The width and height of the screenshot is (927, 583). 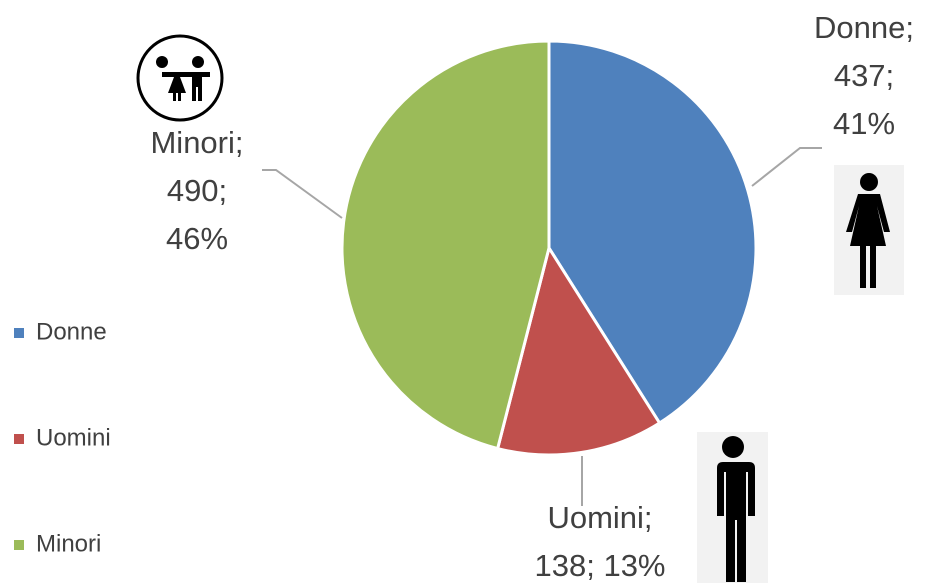 I want to click on pie-slice, so click(x=578, y=350).